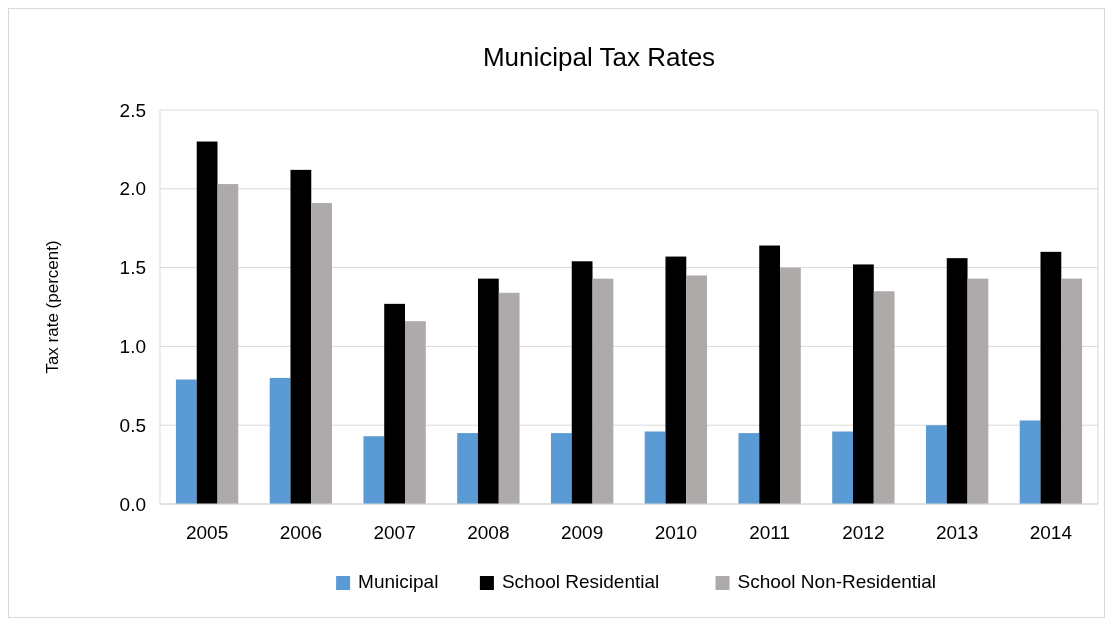 The height and width of the screenshot is (626, 1113). What do you see at coordinates (837, 581) in the screenshot?
I see `legend-label: School Non-Residential` at bounding box center [837, 581].